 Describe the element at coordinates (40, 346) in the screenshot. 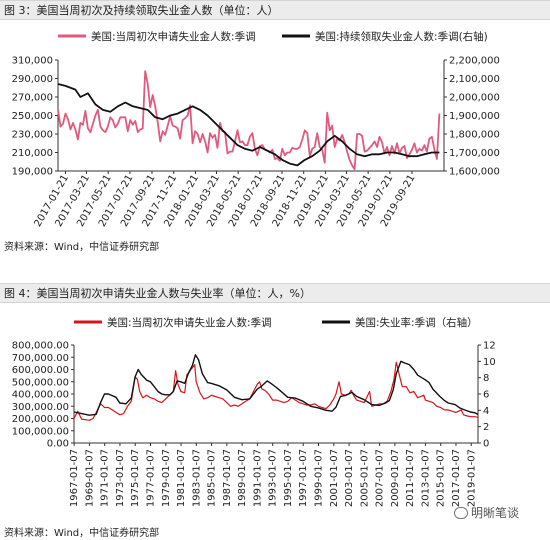

I see `left-tick-label: 800,000.00` at that location.